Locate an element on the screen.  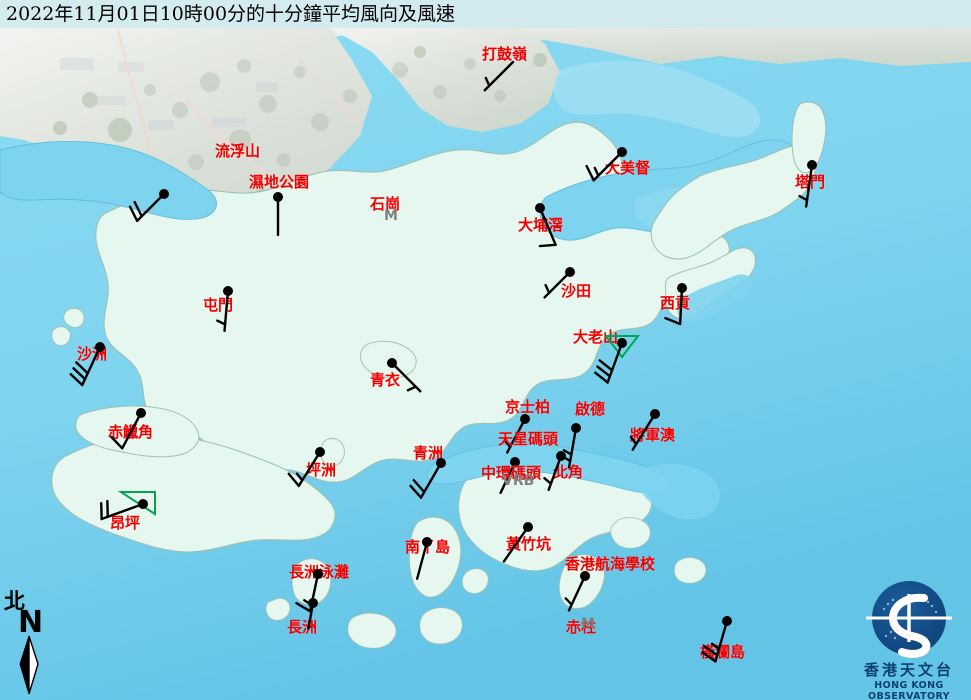
station-label: 天星碼頭 is located at coordinates (528, 439).